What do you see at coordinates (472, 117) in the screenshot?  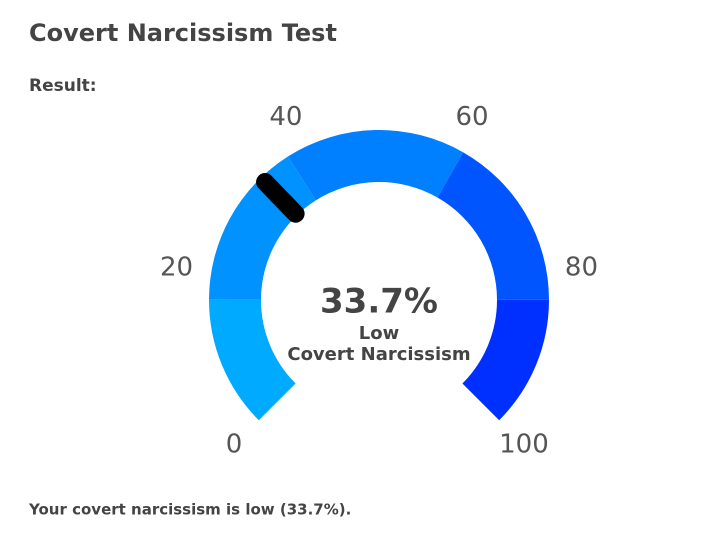 I see `tick-label: 60` at bounding box center [472, 117].